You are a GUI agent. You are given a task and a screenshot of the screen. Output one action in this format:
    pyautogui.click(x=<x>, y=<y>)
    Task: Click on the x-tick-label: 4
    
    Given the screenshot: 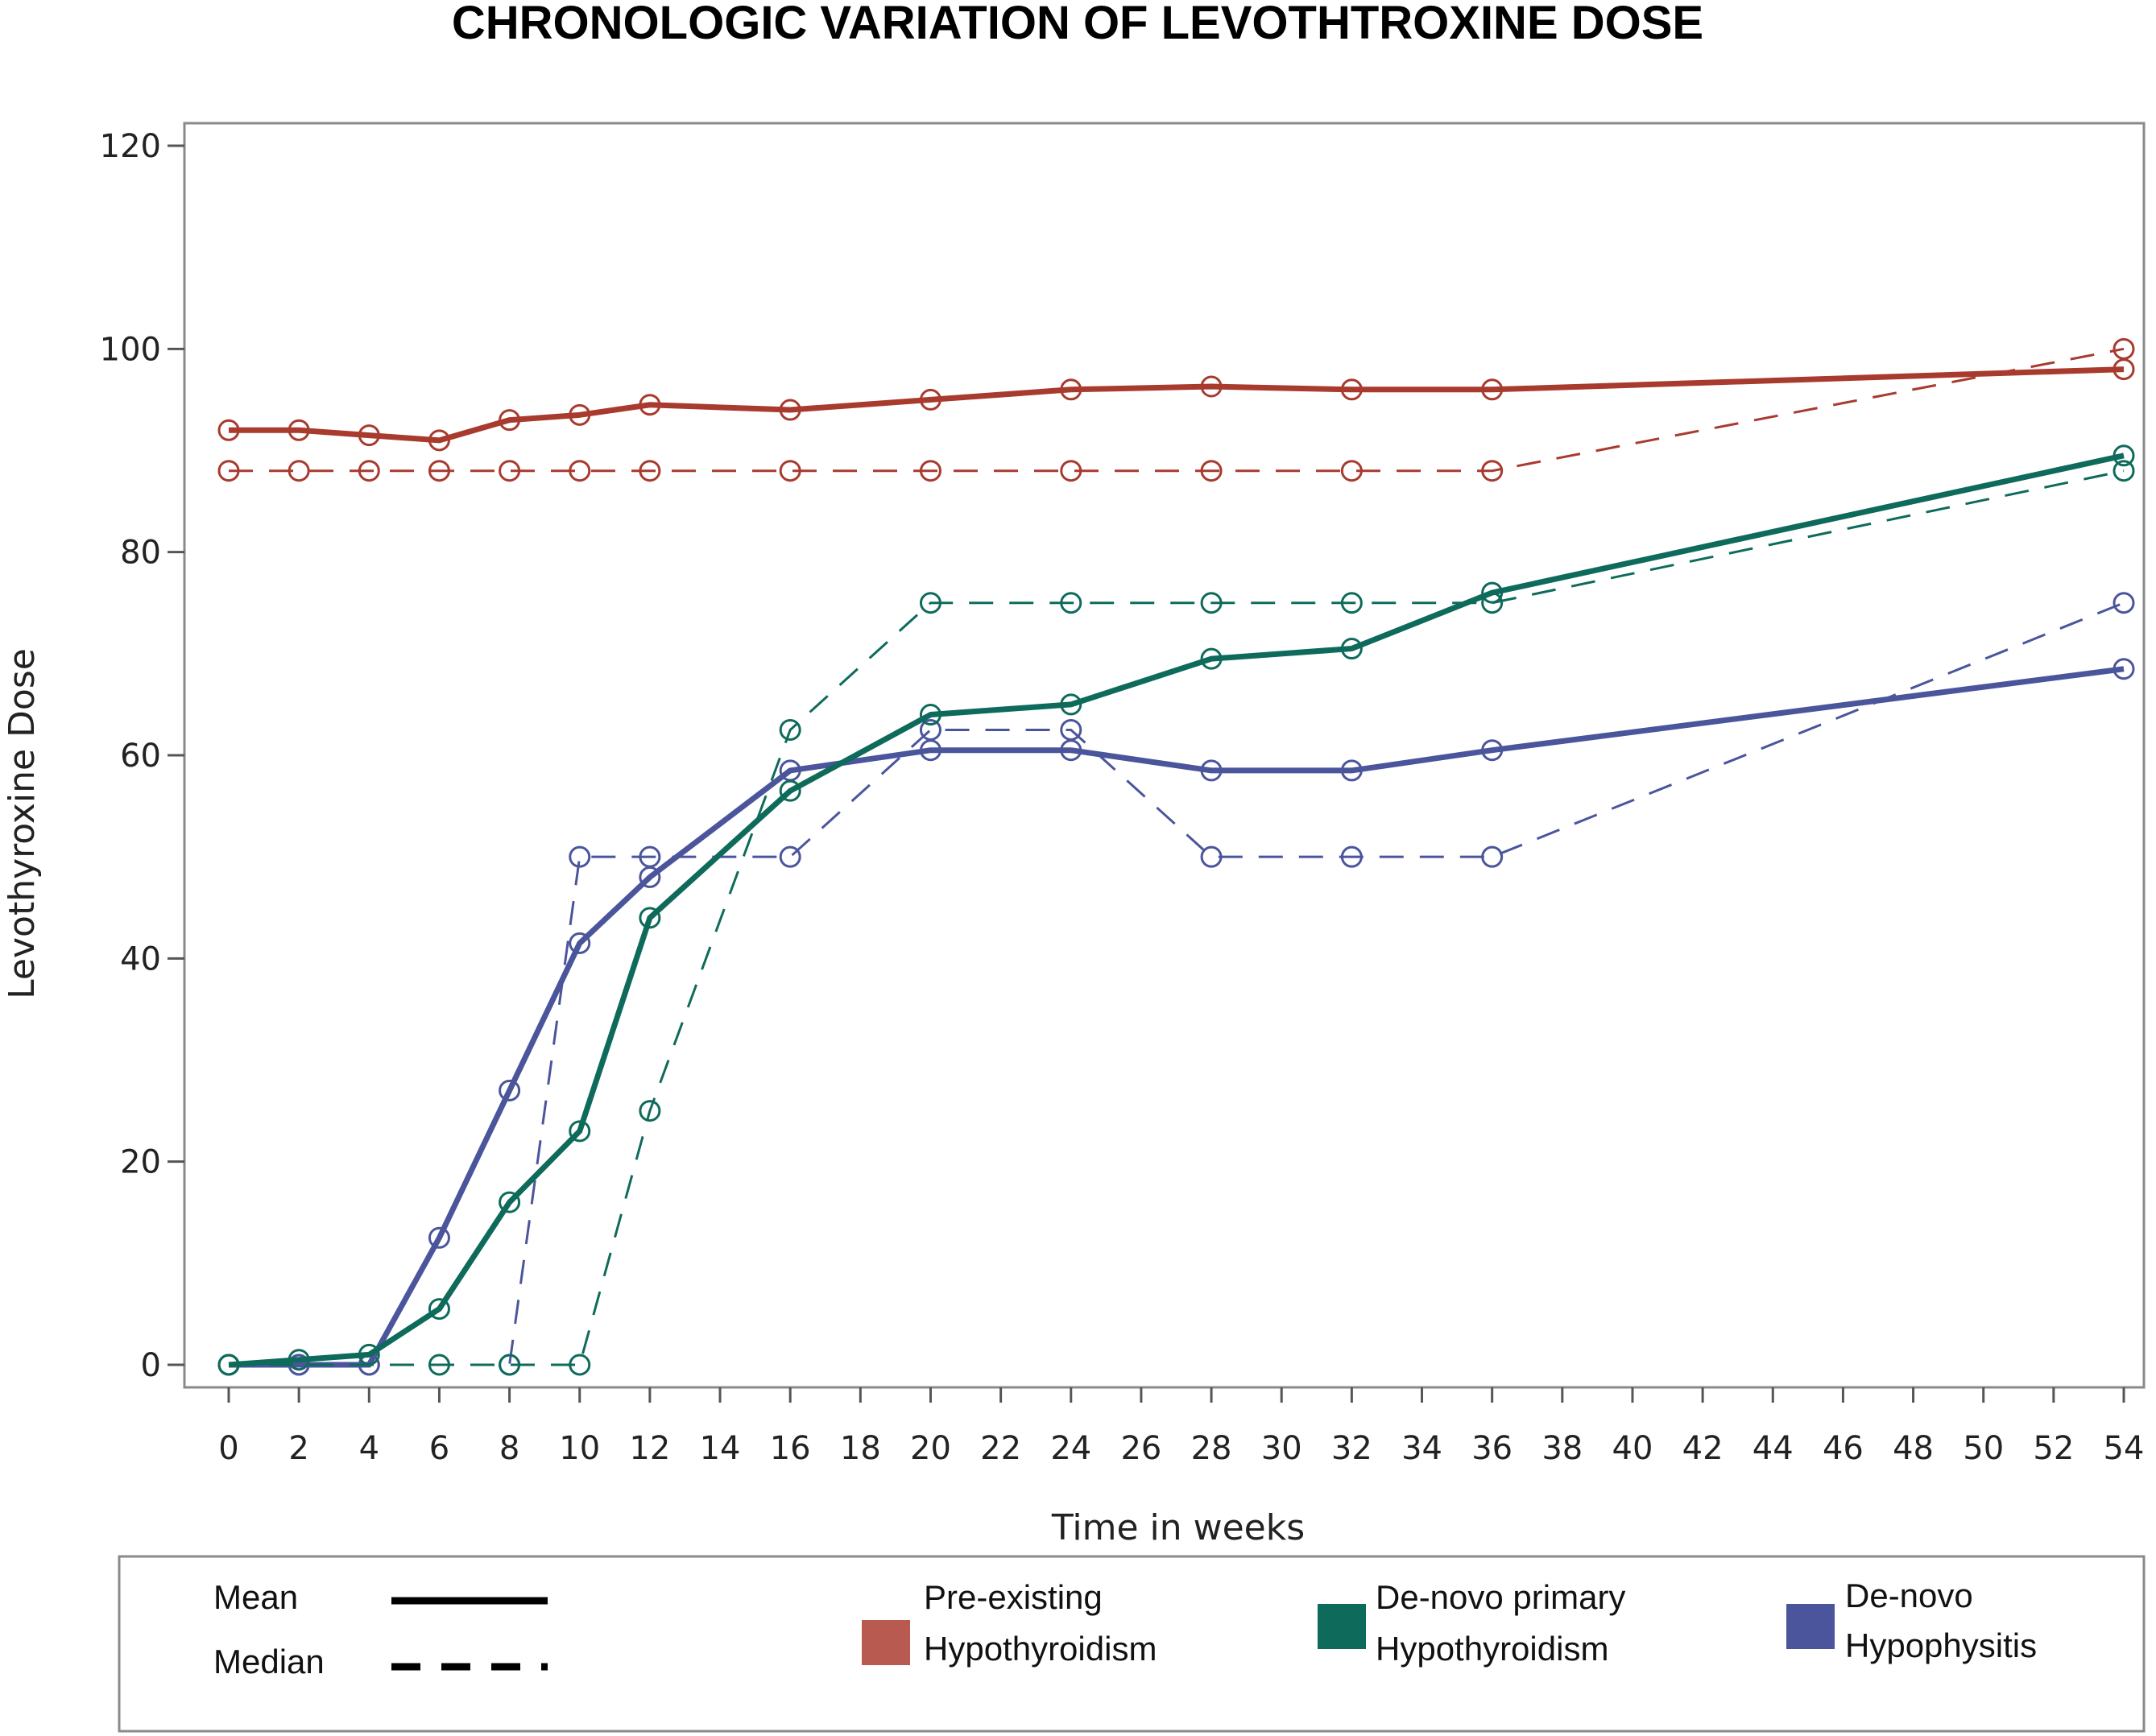 What is the action you would take?
    pyautogui.click(x=369, y=1449)
    